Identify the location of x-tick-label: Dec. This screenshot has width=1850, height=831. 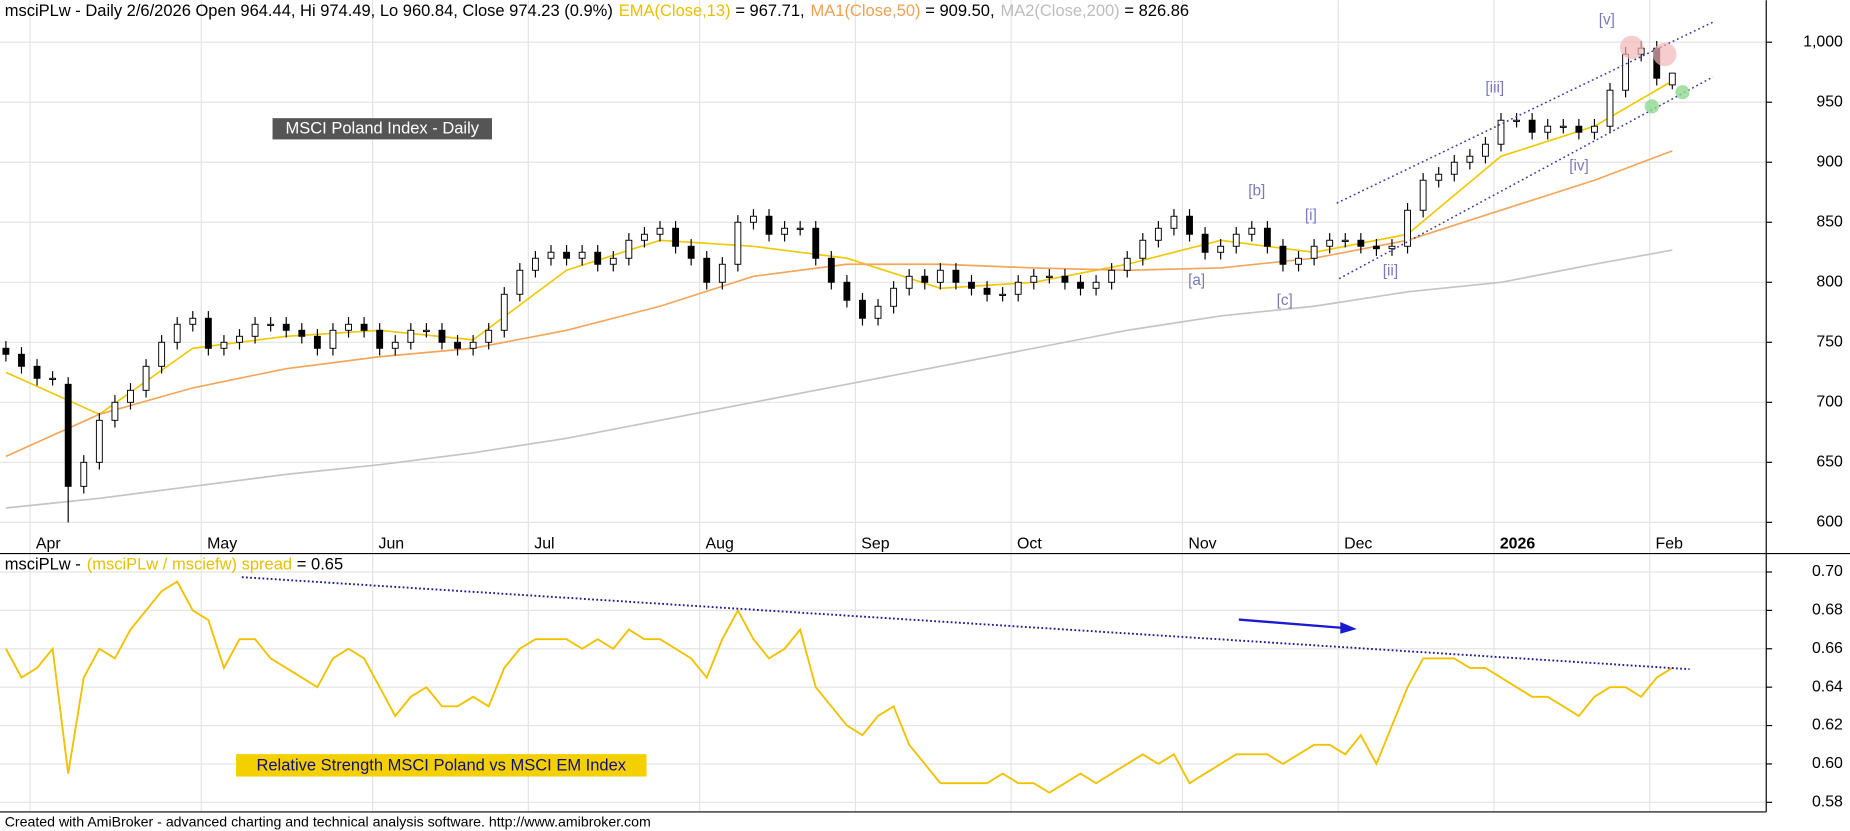
(1358, 543).